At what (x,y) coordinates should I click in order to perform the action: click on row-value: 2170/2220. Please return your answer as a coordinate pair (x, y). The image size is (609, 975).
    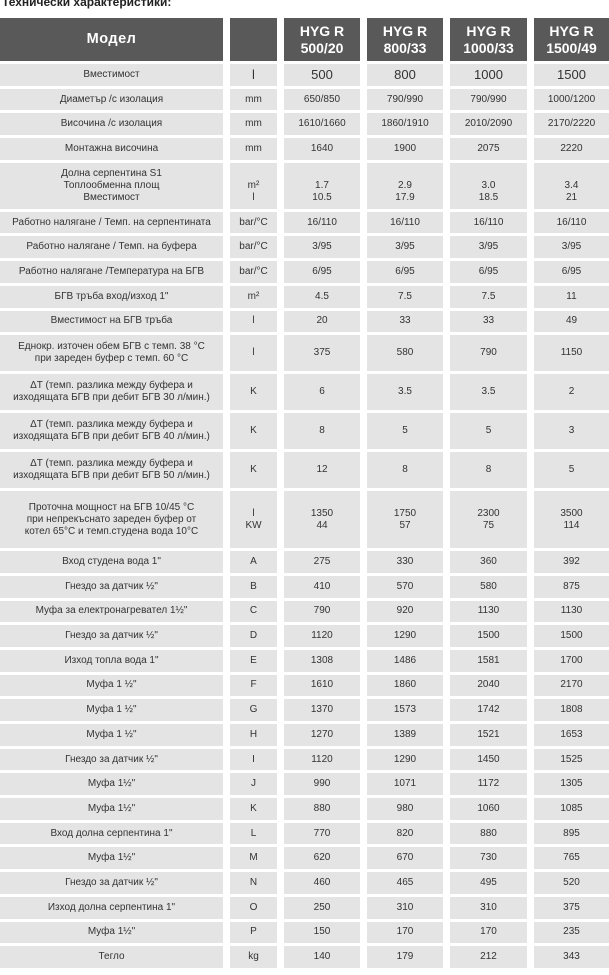
    Looking at the image, I should click on (571, 124).